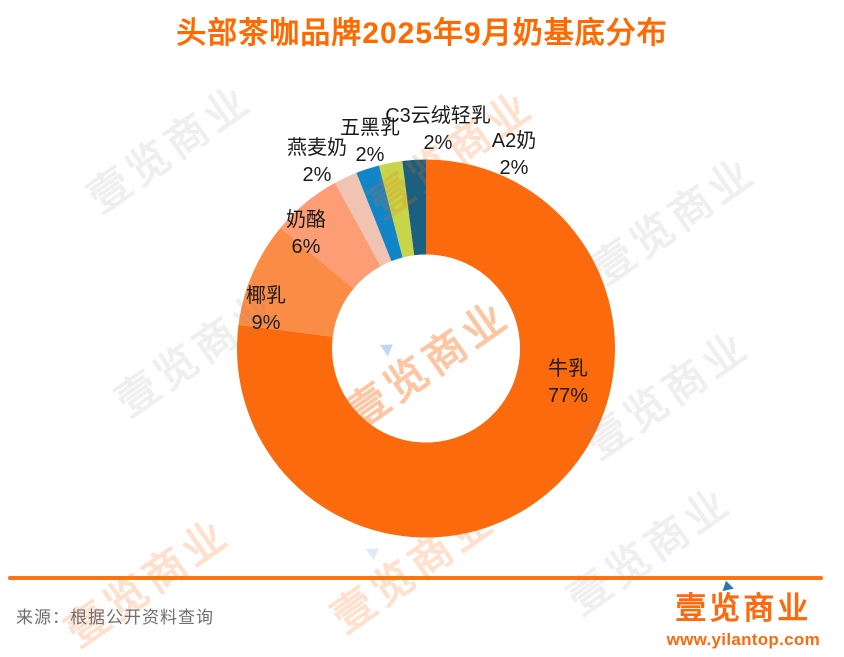 This screenshot has width=844, height=657. Describe the element at coordinates (438, 130) in the screenshot. I see `pie-label-5: C3云绒轻乳 2%` at that location.